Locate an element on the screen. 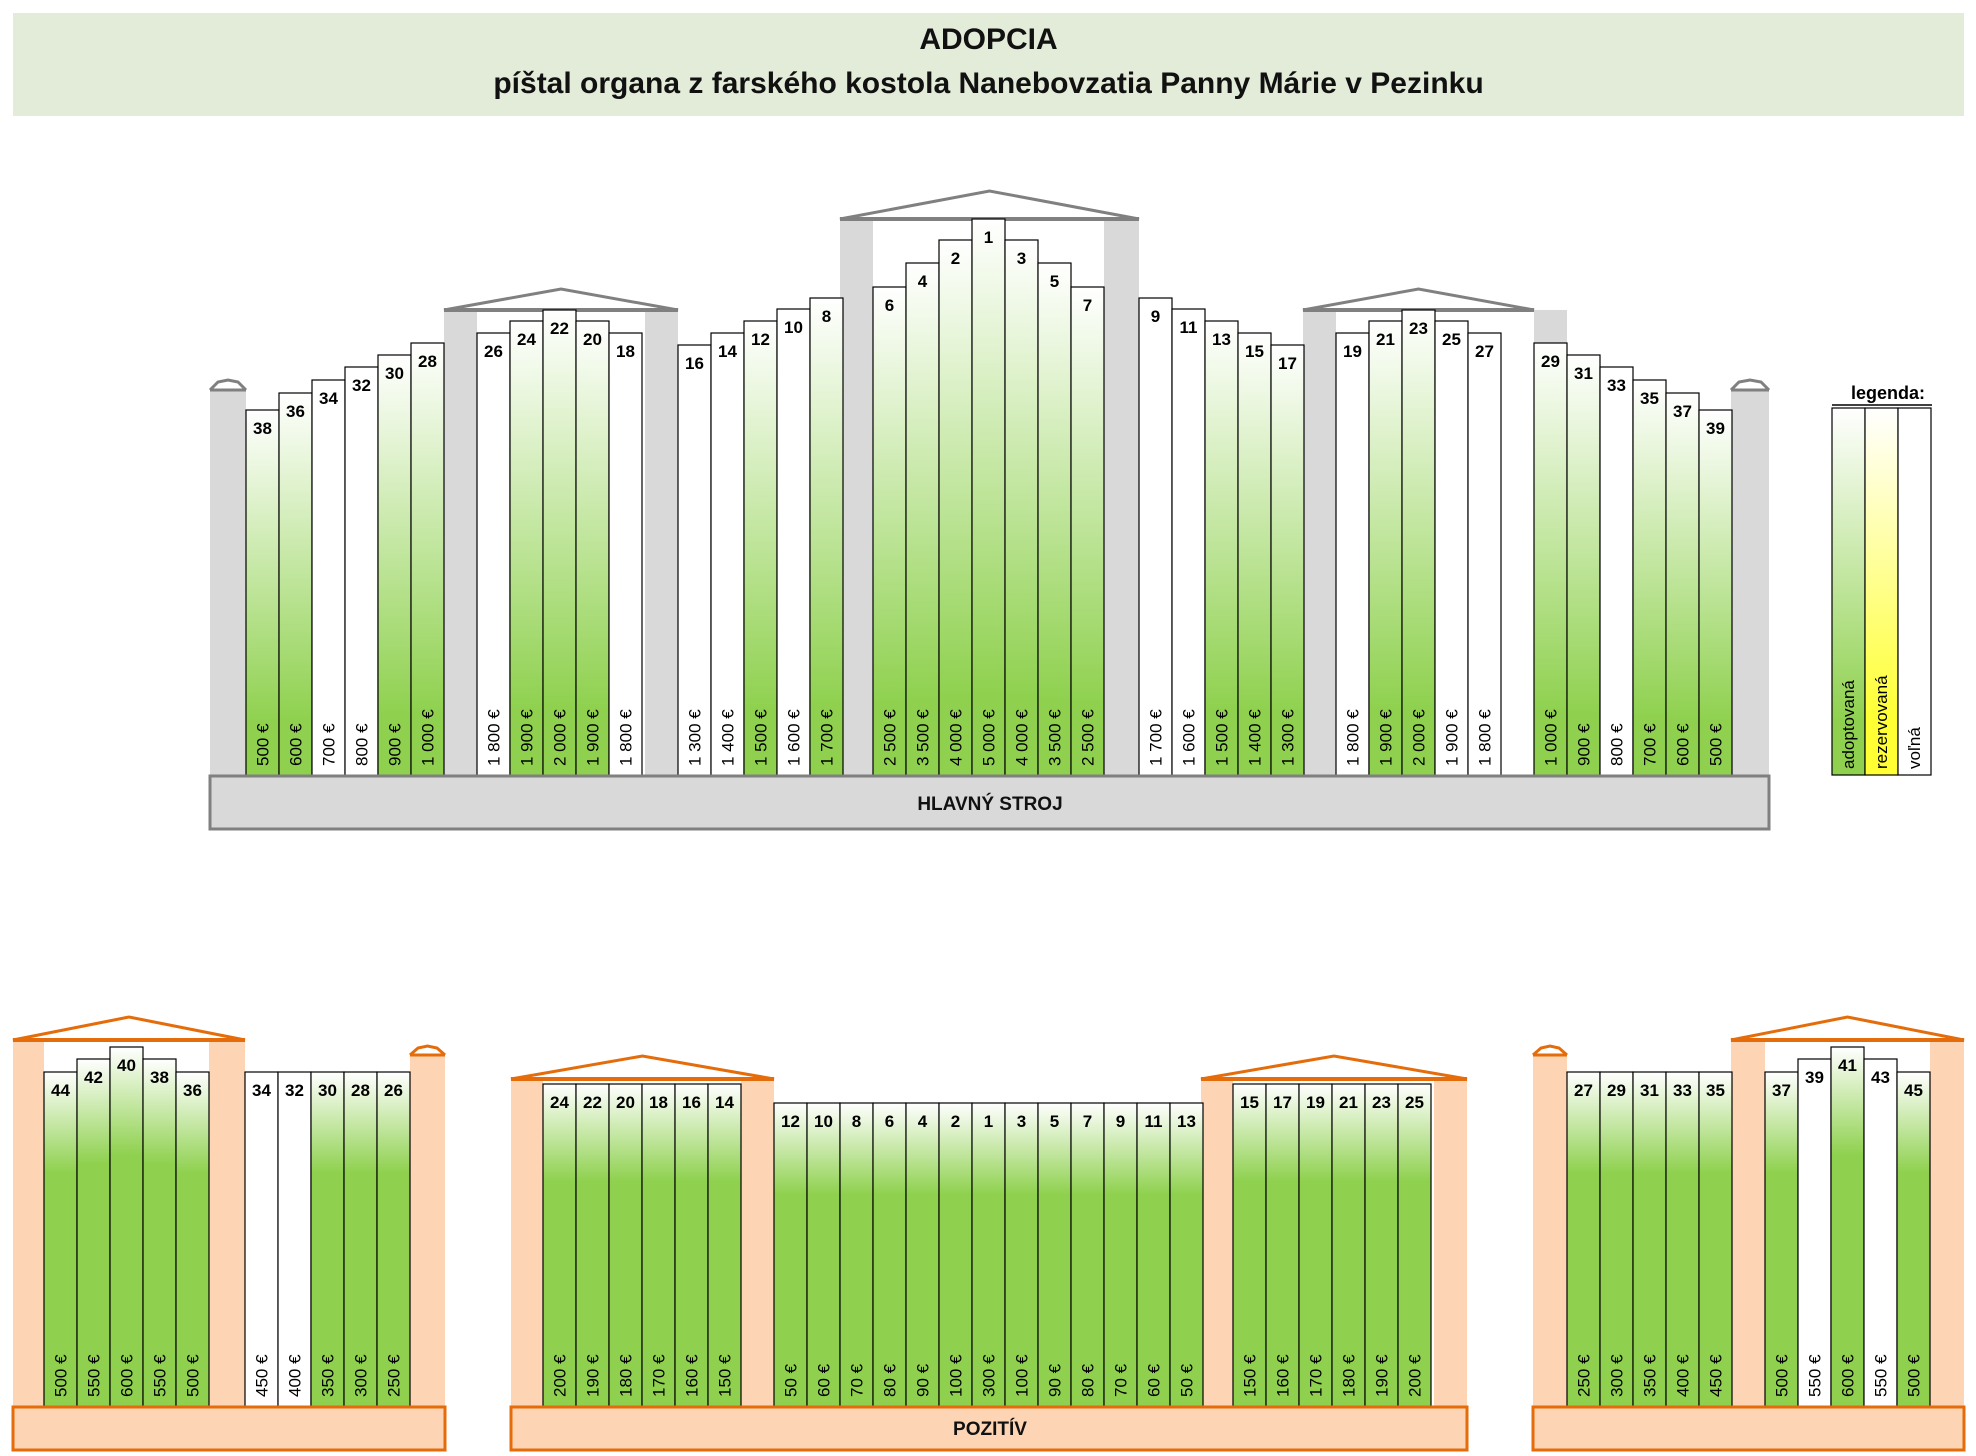  positive-pipe-price: 450 € is located at coordinates (262, 1375).